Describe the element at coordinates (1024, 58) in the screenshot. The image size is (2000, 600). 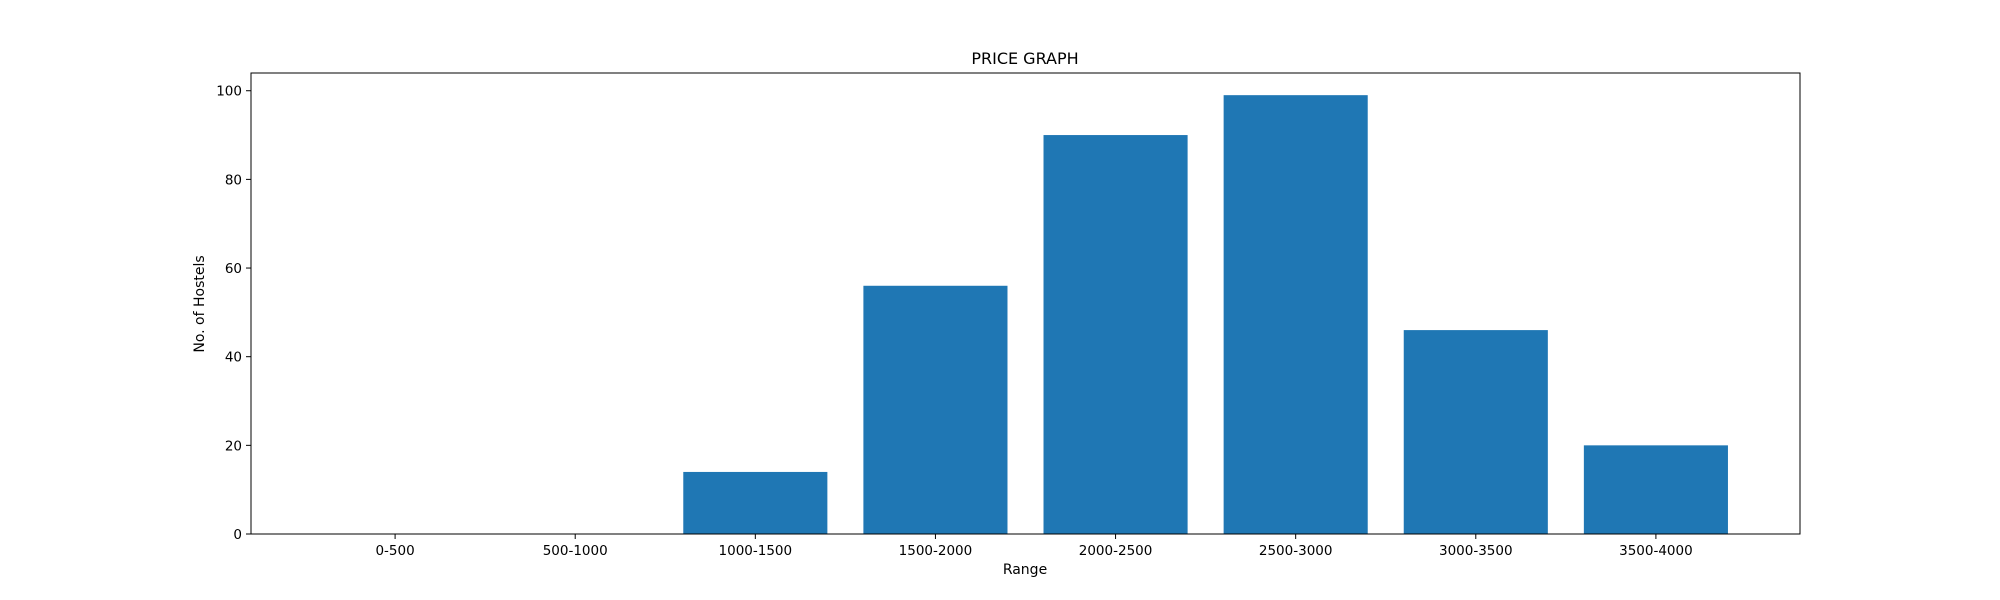
I see `chart-title: PRICE GRAPH` at that location.